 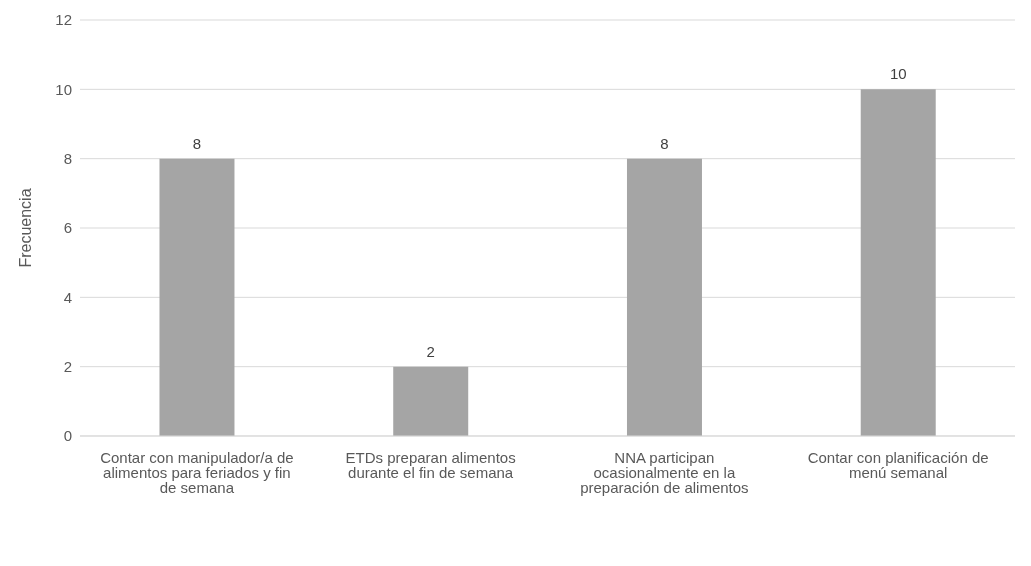 What do you see at coordinates (898, 74) in the screenshot?
I see `data-label: 10` at bounding box center [898, 74].